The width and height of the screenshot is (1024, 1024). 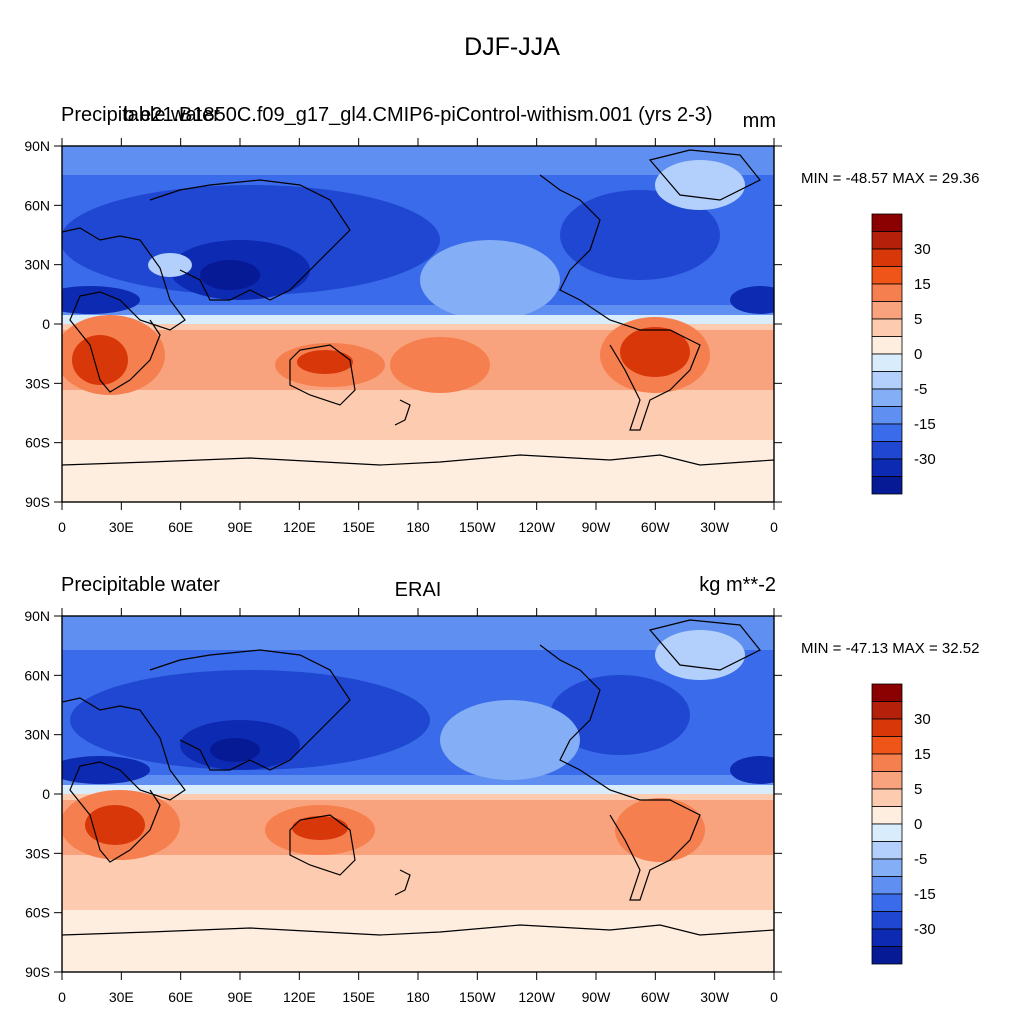 I want to click on panel2-right-title: kg m**-2, so click(x=737, y=585).